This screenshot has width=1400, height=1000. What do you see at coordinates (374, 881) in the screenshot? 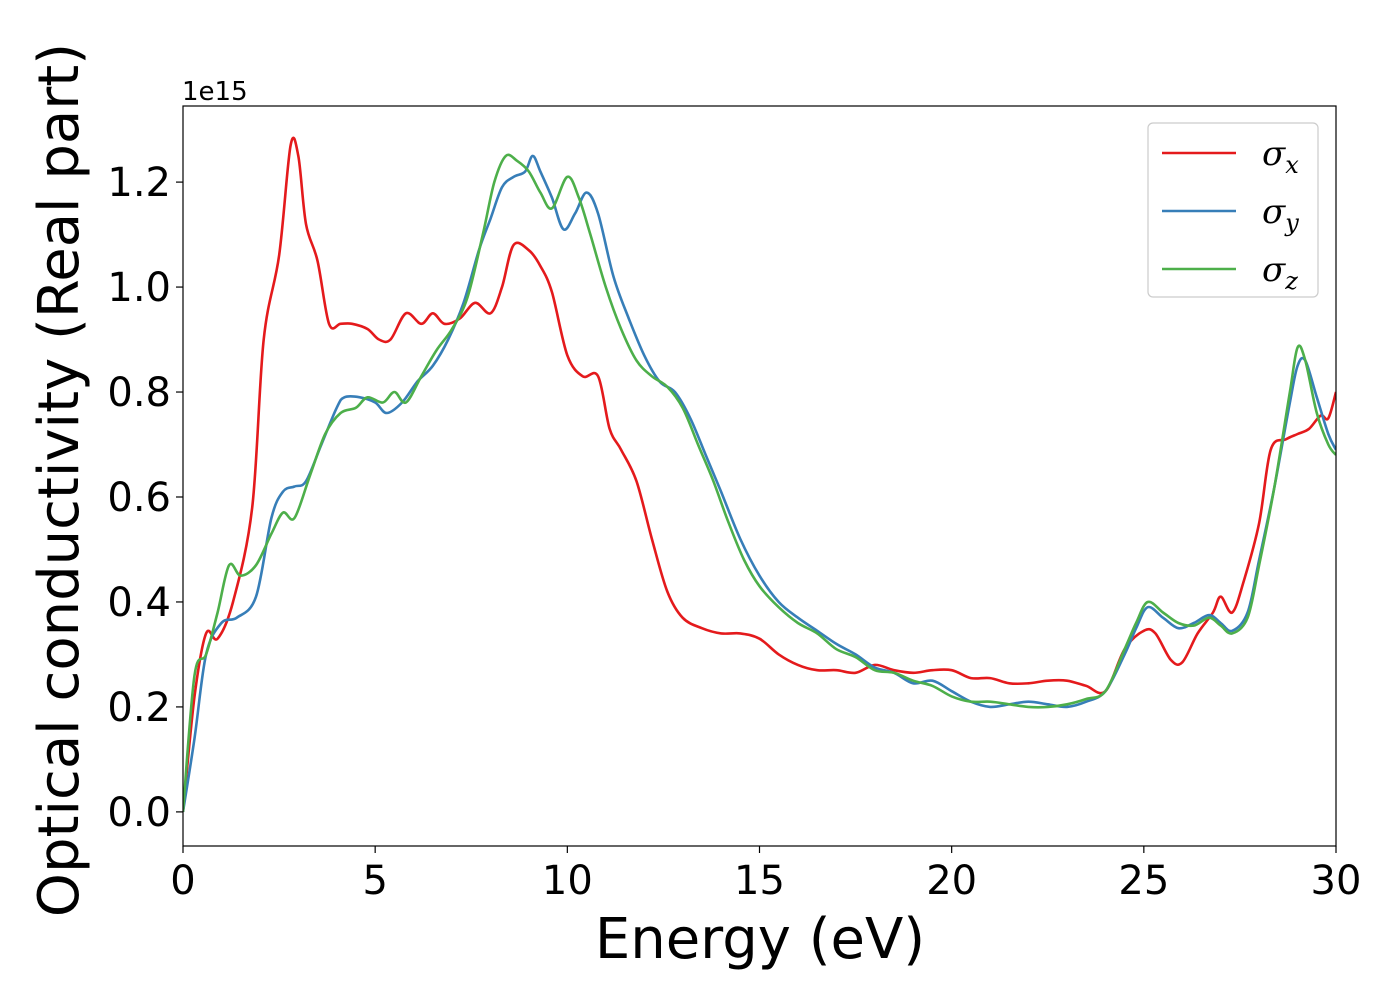
I see `x-tick-label: 5` at bounding box center [374, 881].